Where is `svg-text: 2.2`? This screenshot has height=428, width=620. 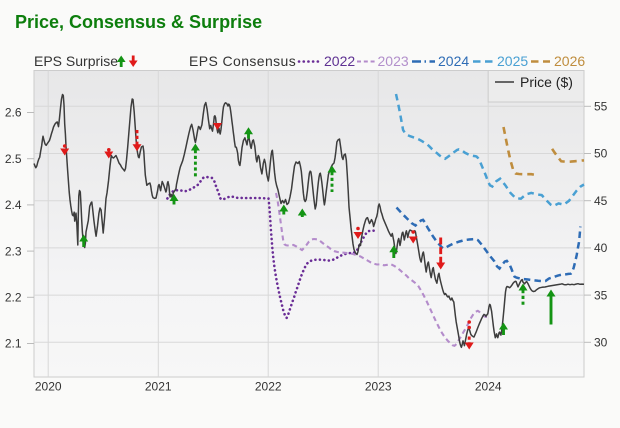
svg-text: 2.2 is located at coordinates (13, 298).